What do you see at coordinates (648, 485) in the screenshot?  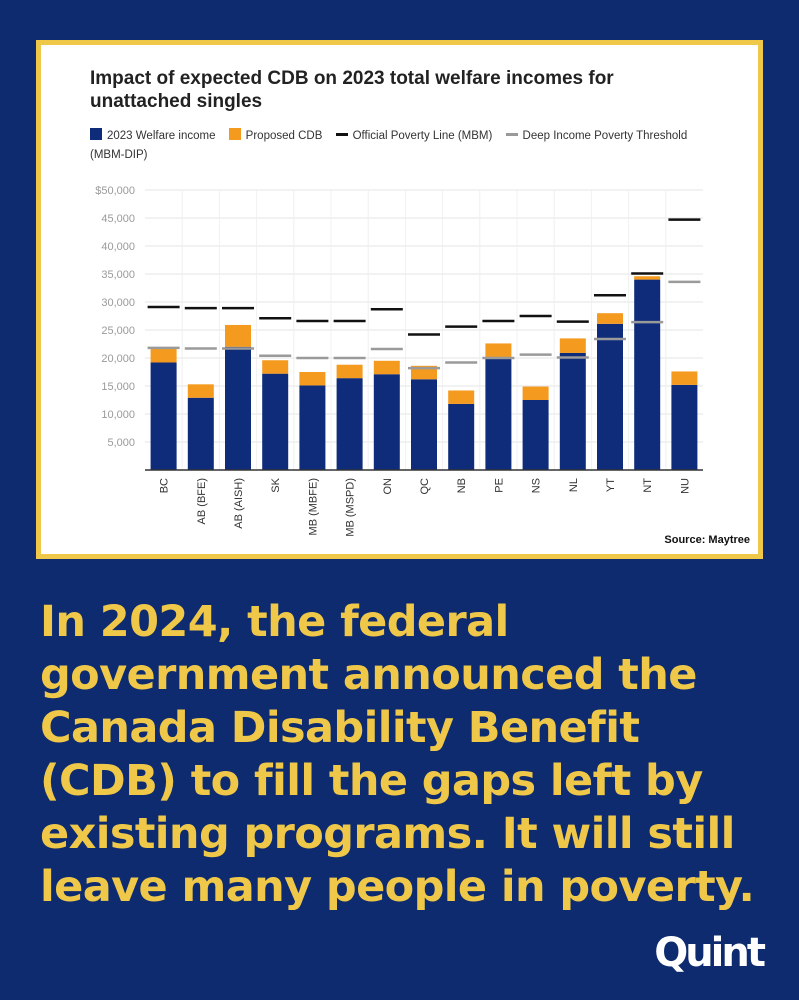 I see `x-tick-label: NT` at bounding box center [648, 485].